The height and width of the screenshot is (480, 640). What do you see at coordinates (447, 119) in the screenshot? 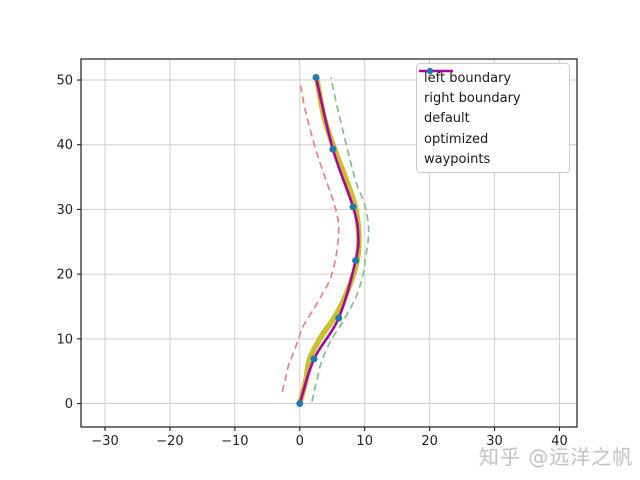
I see `legend-label: default` at bounding box center [447, 119].